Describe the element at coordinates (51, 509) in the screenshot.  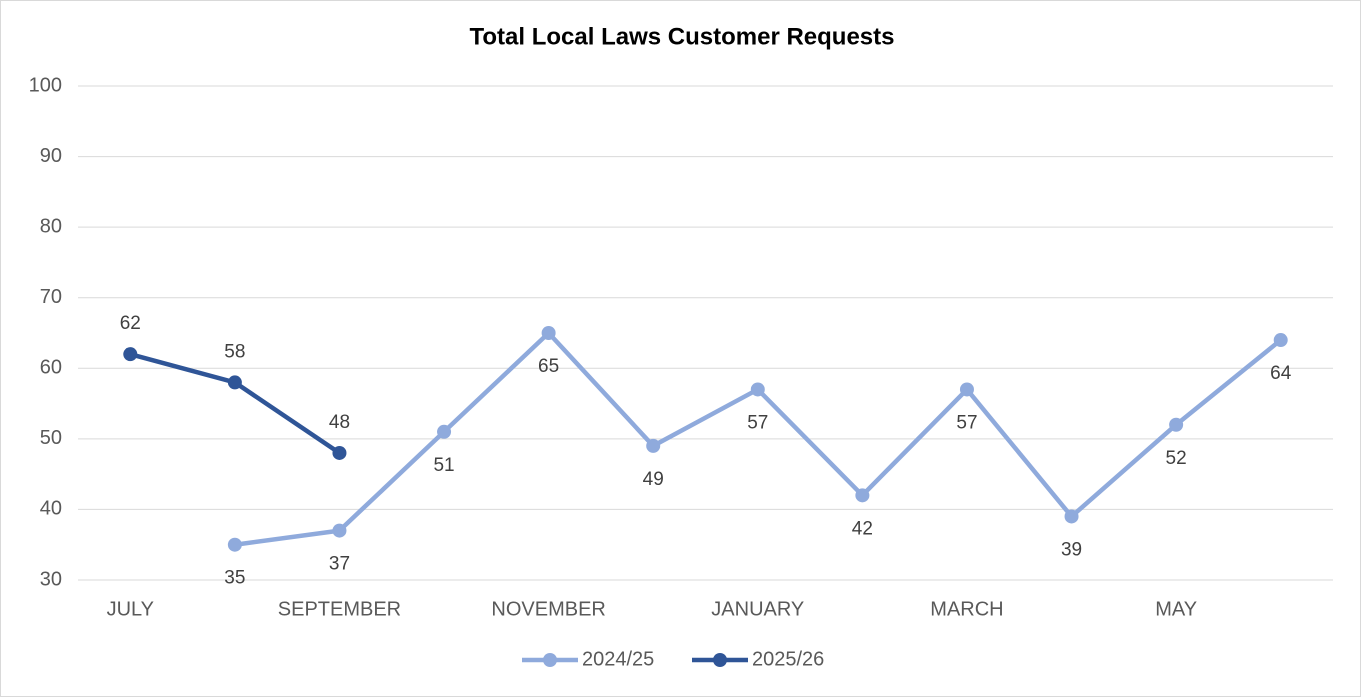
I see `y-tick-label: 40` at that location.